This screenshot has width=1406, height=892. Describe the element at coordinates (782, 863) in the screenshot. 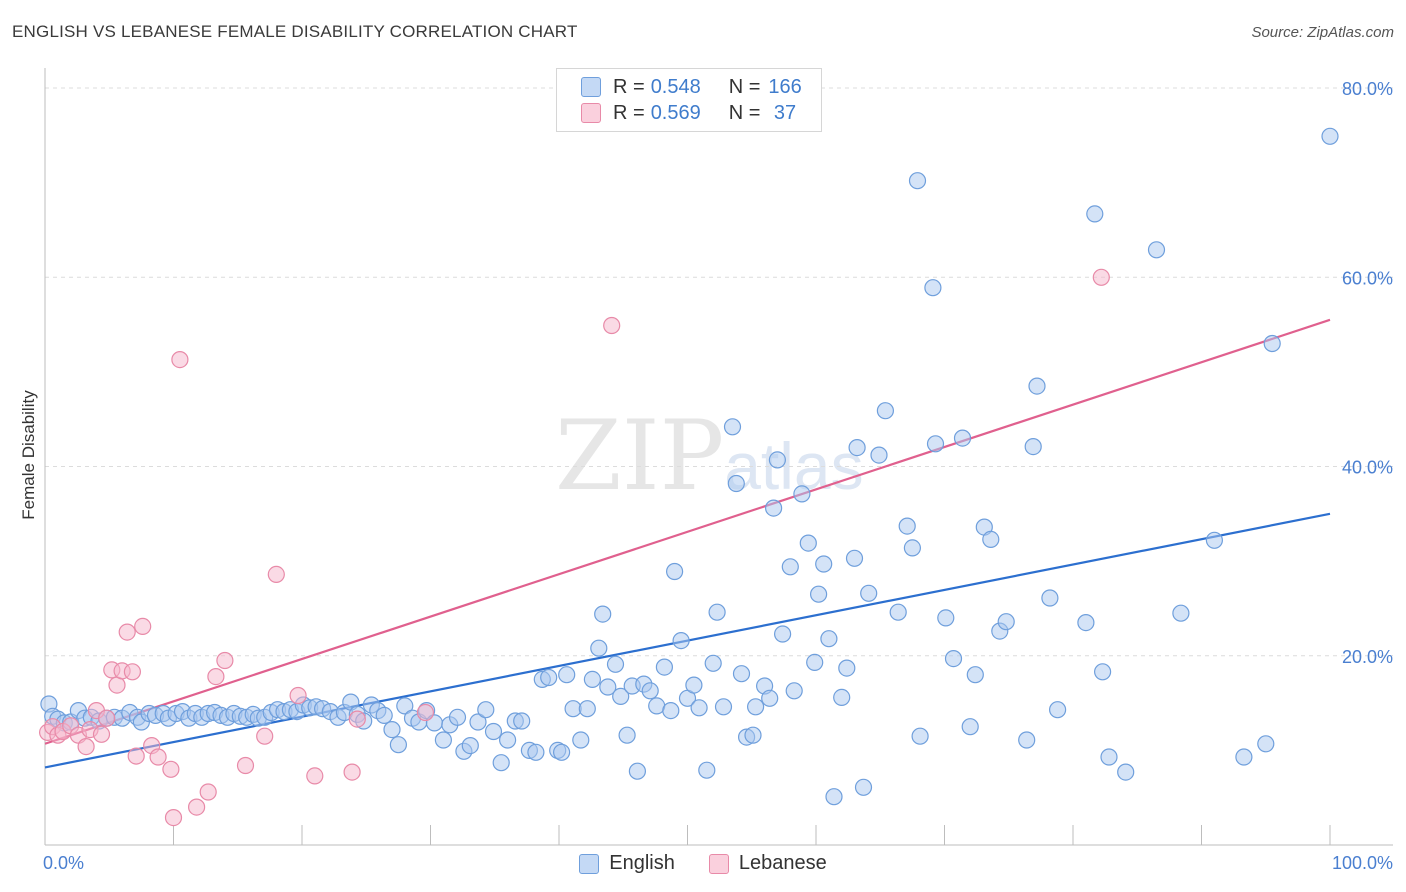

I see `legend-label-lebanese: Lebanese` at that location.